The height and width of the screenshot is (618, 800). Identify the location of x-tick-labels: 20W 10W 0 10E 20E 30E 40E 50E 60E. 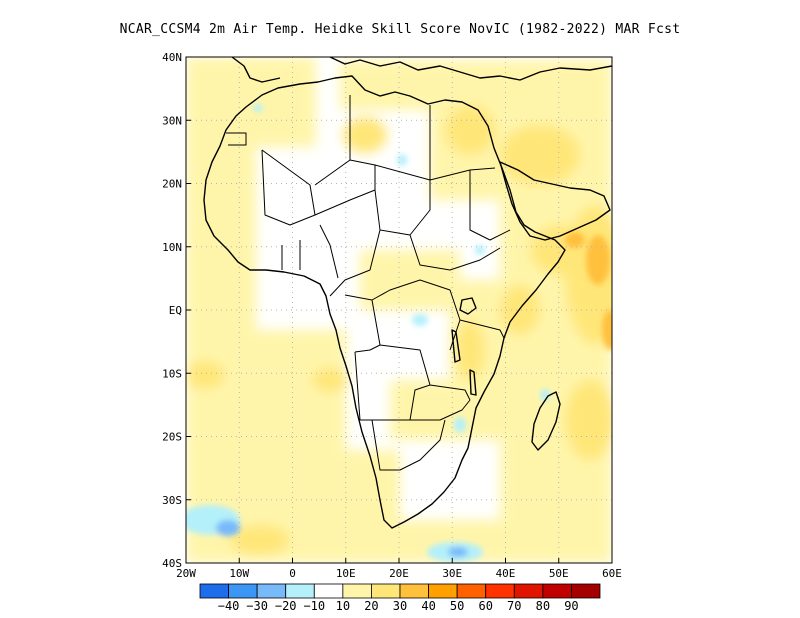
(399, 569).